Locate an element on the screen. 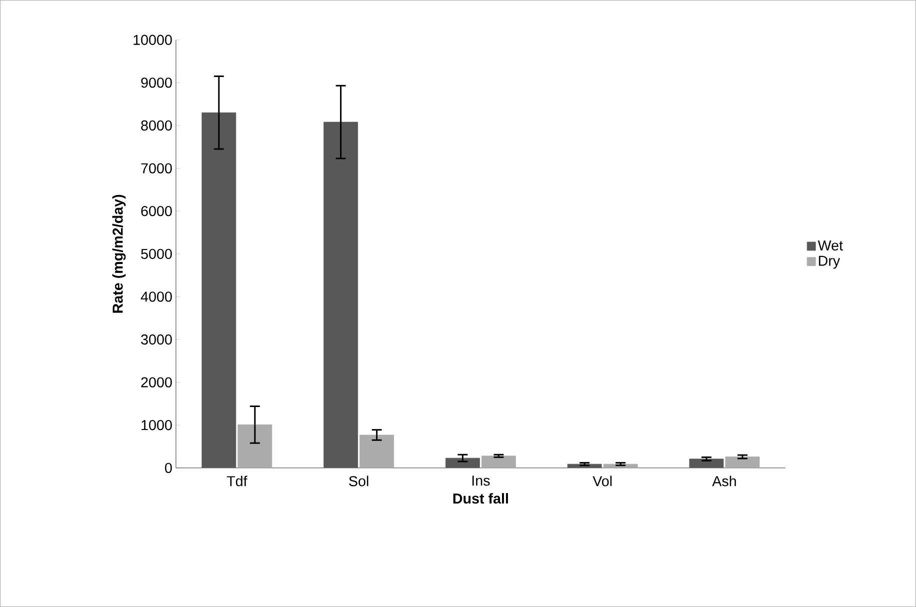 This screenshot has width=916, height=607. x-tick-label: Ash is located at coordinates (724, 481).